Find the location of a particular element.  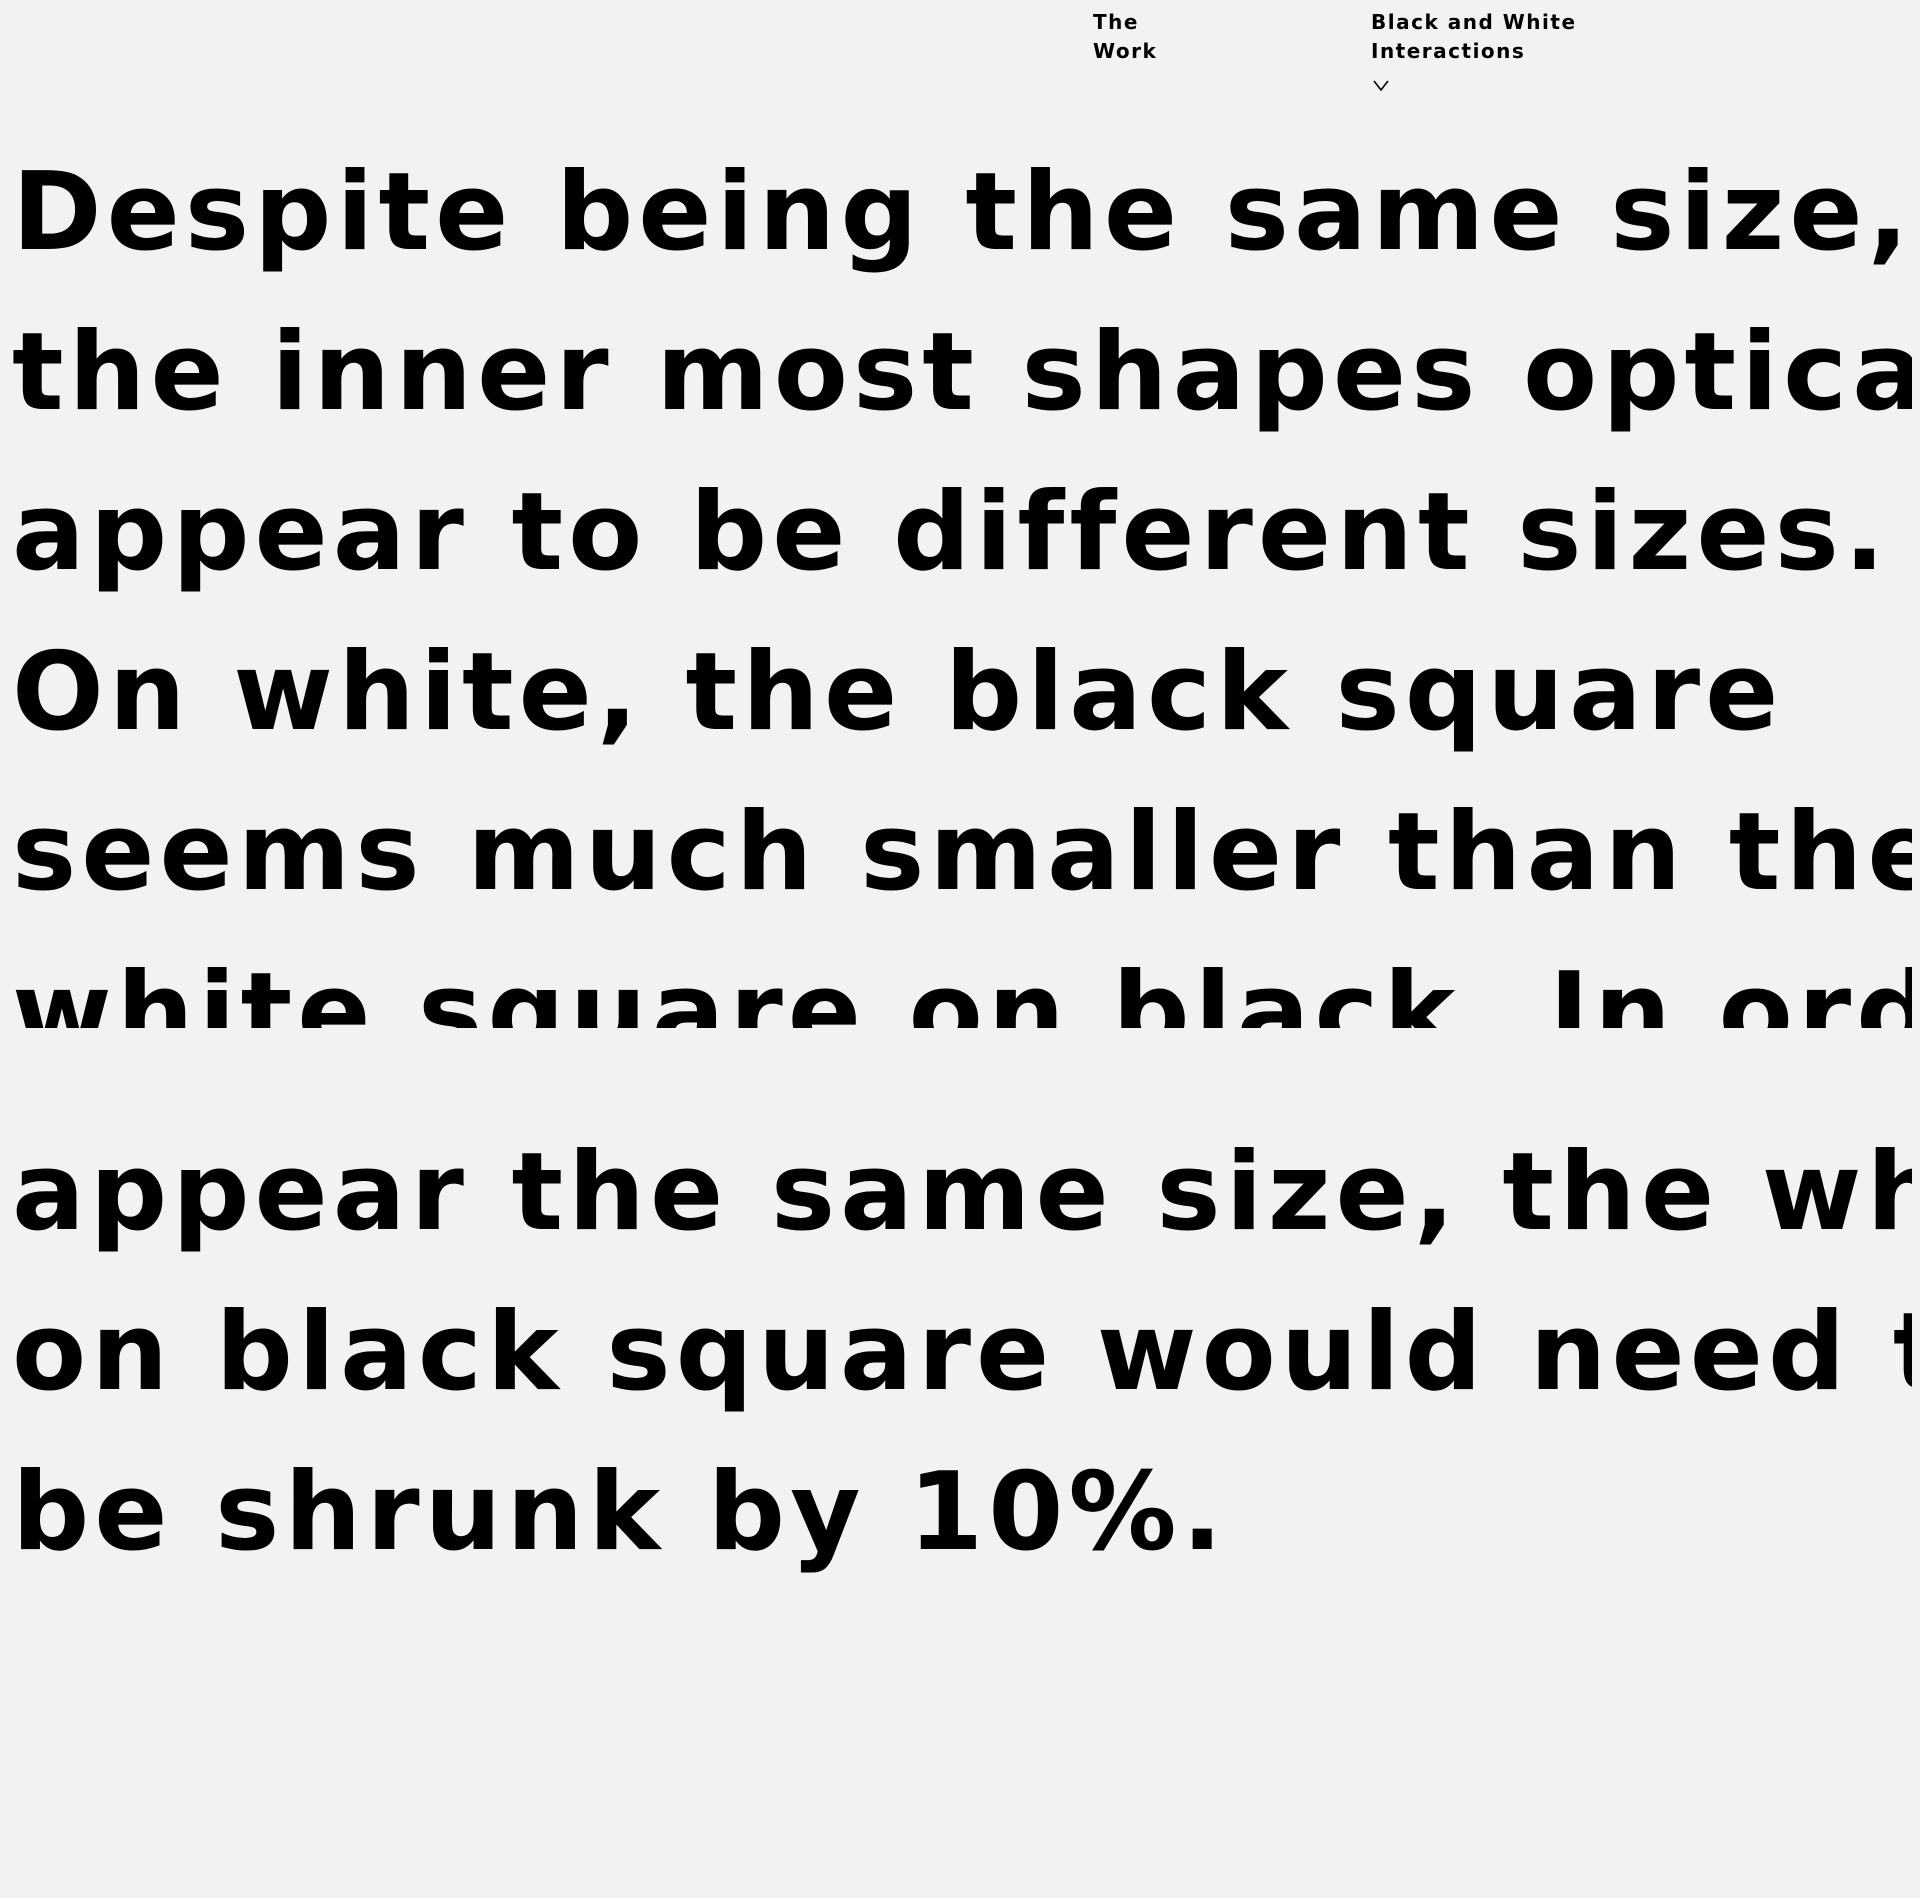

paragraph-line: on black square would need to is located at coordinates (962, 1352).